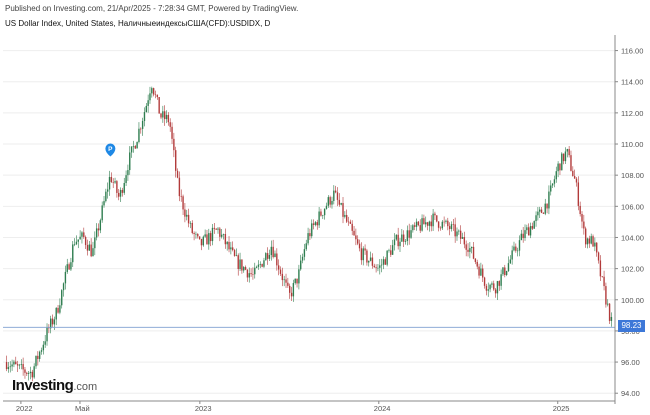  I want to click on chart-marker: P, so click(110, 150).